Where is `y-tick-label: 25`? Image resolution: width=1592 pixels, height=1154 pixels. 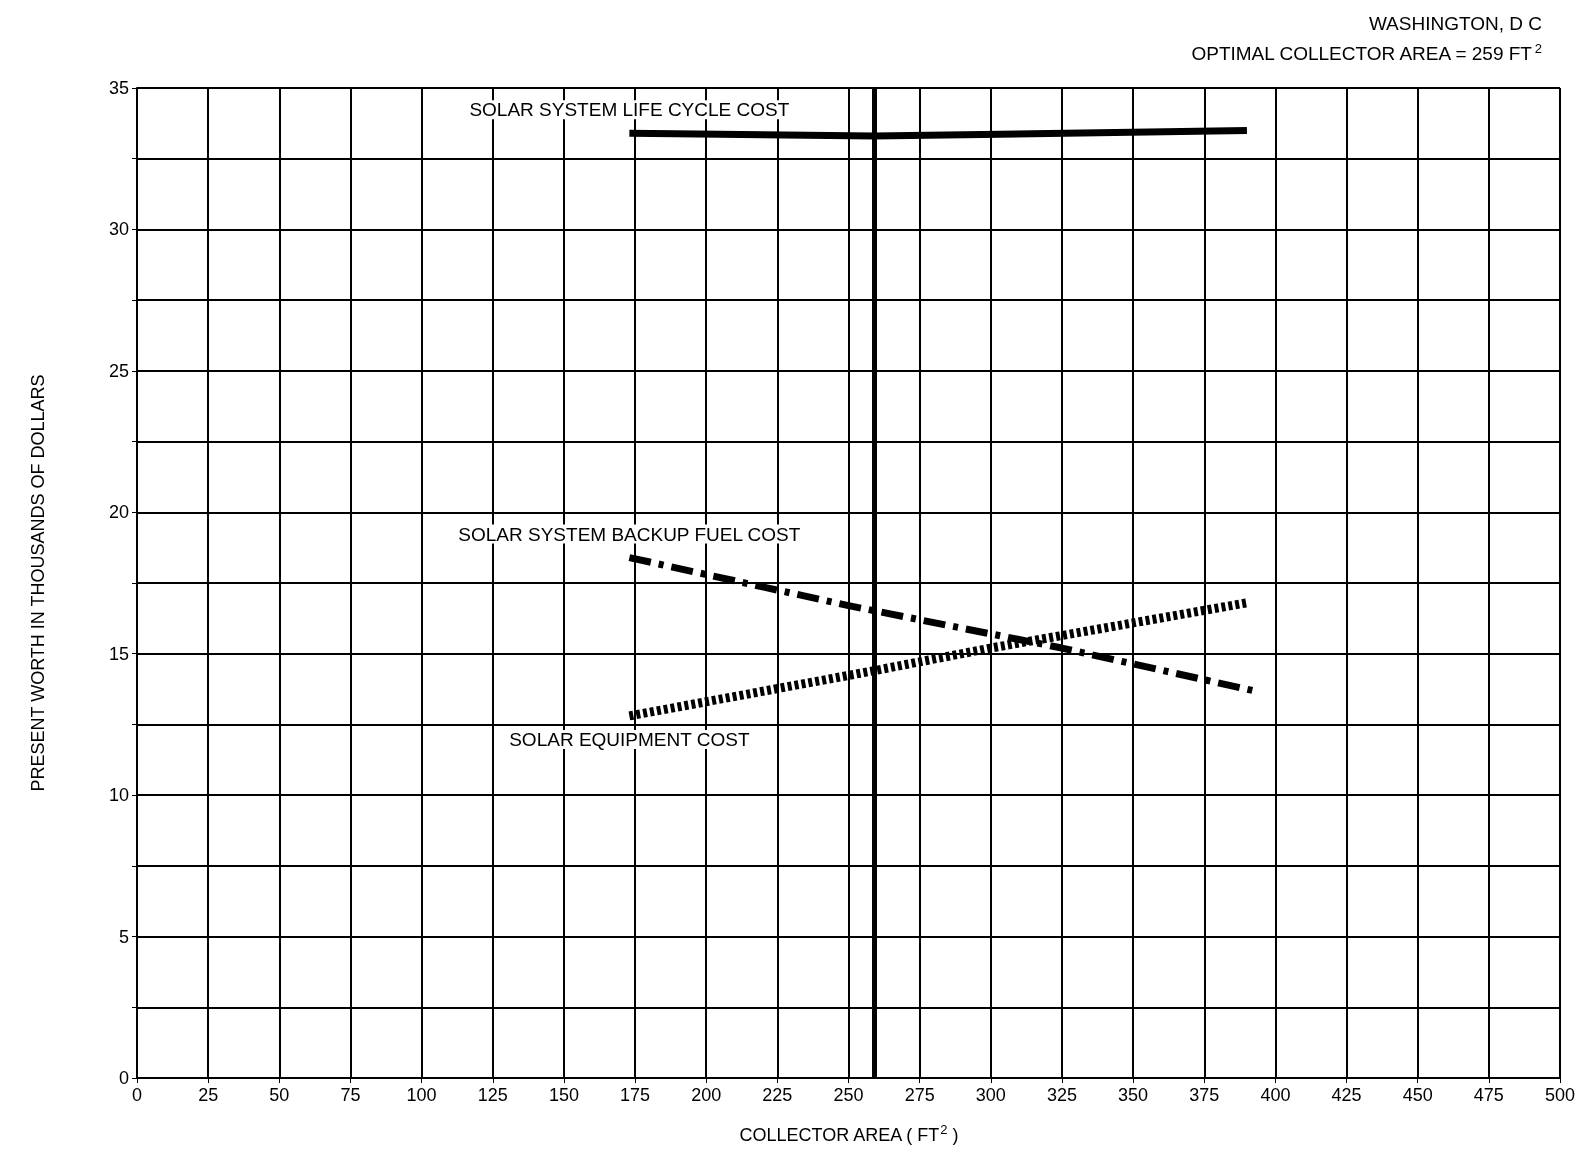 y-tick-label: 25 is located at coordinates (118, 370).